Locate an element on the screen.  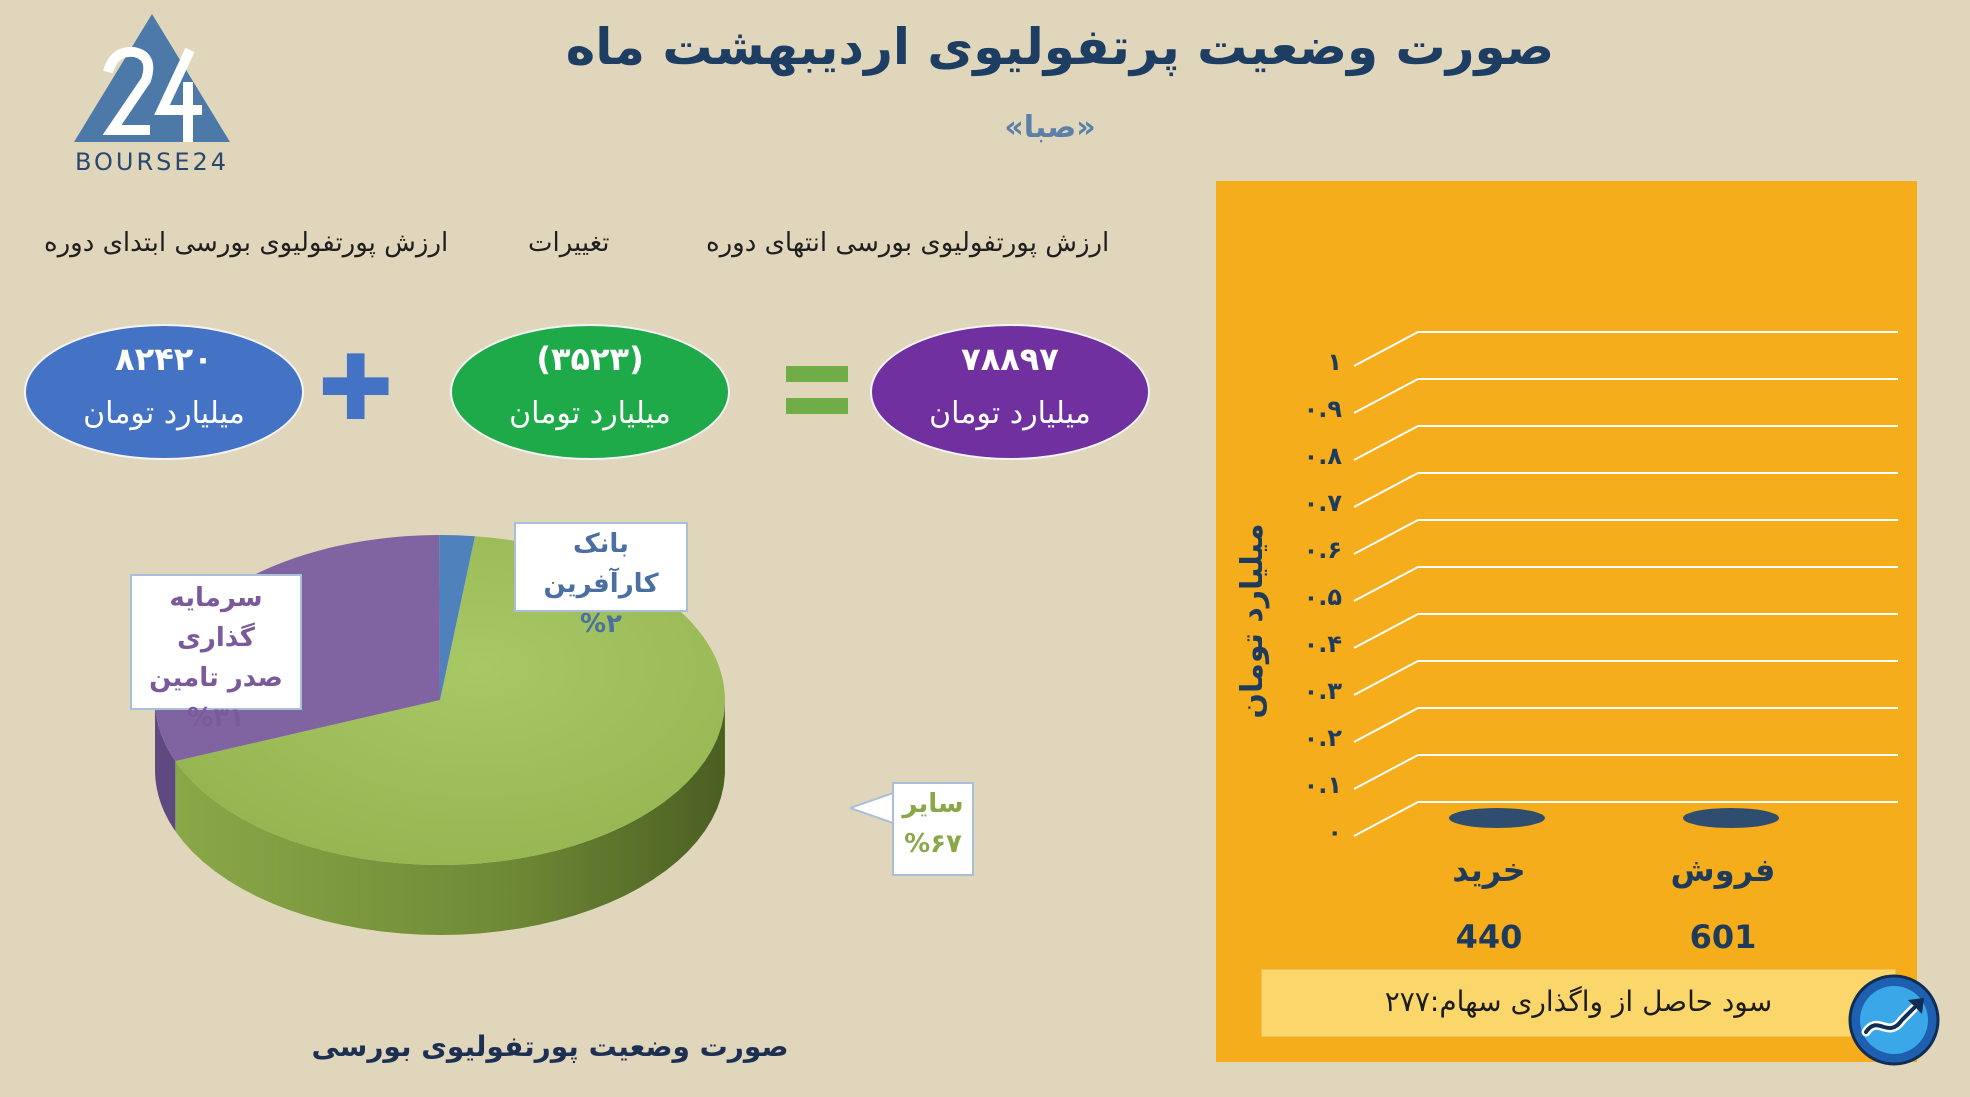
end-value-oval: ۷۸۸۹۷ میلیارد تومان is located at coordinates (1010, 392).